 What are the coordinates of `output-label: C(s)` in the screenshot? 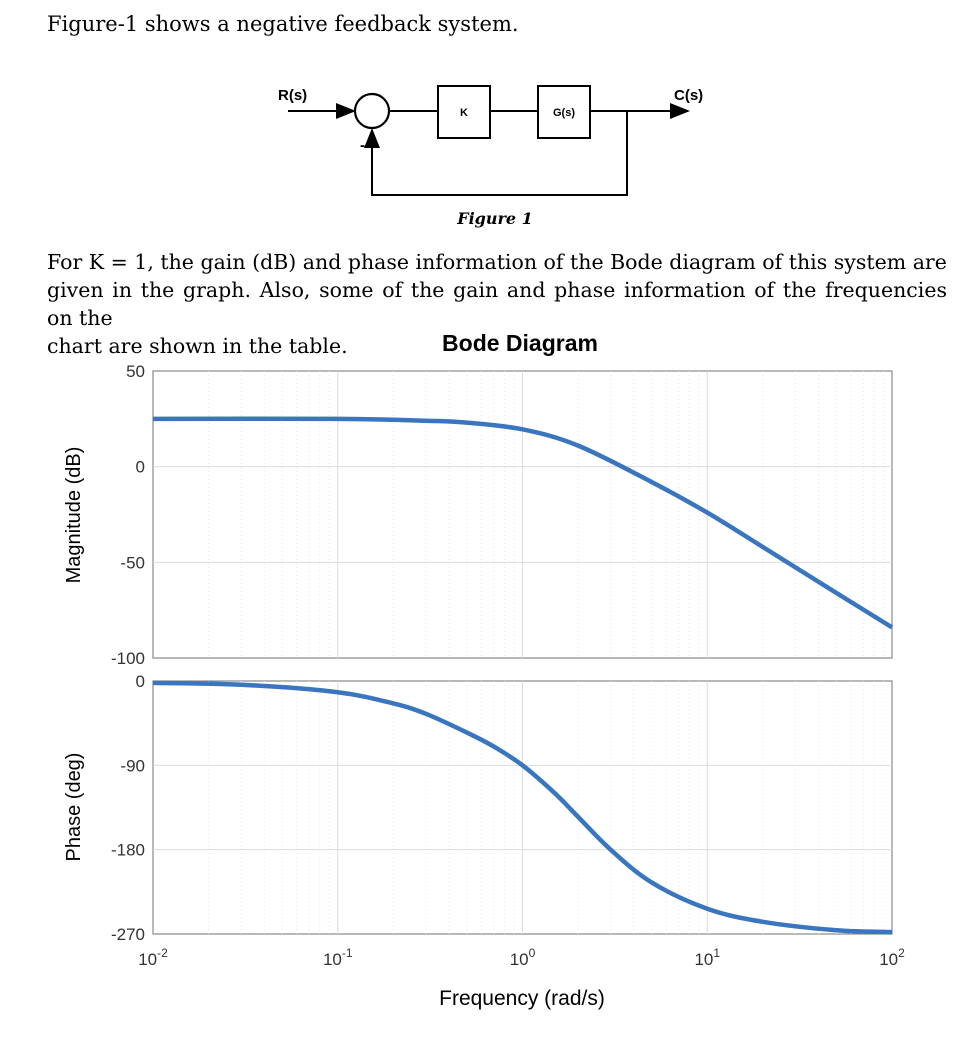 It's located at (688, 95).